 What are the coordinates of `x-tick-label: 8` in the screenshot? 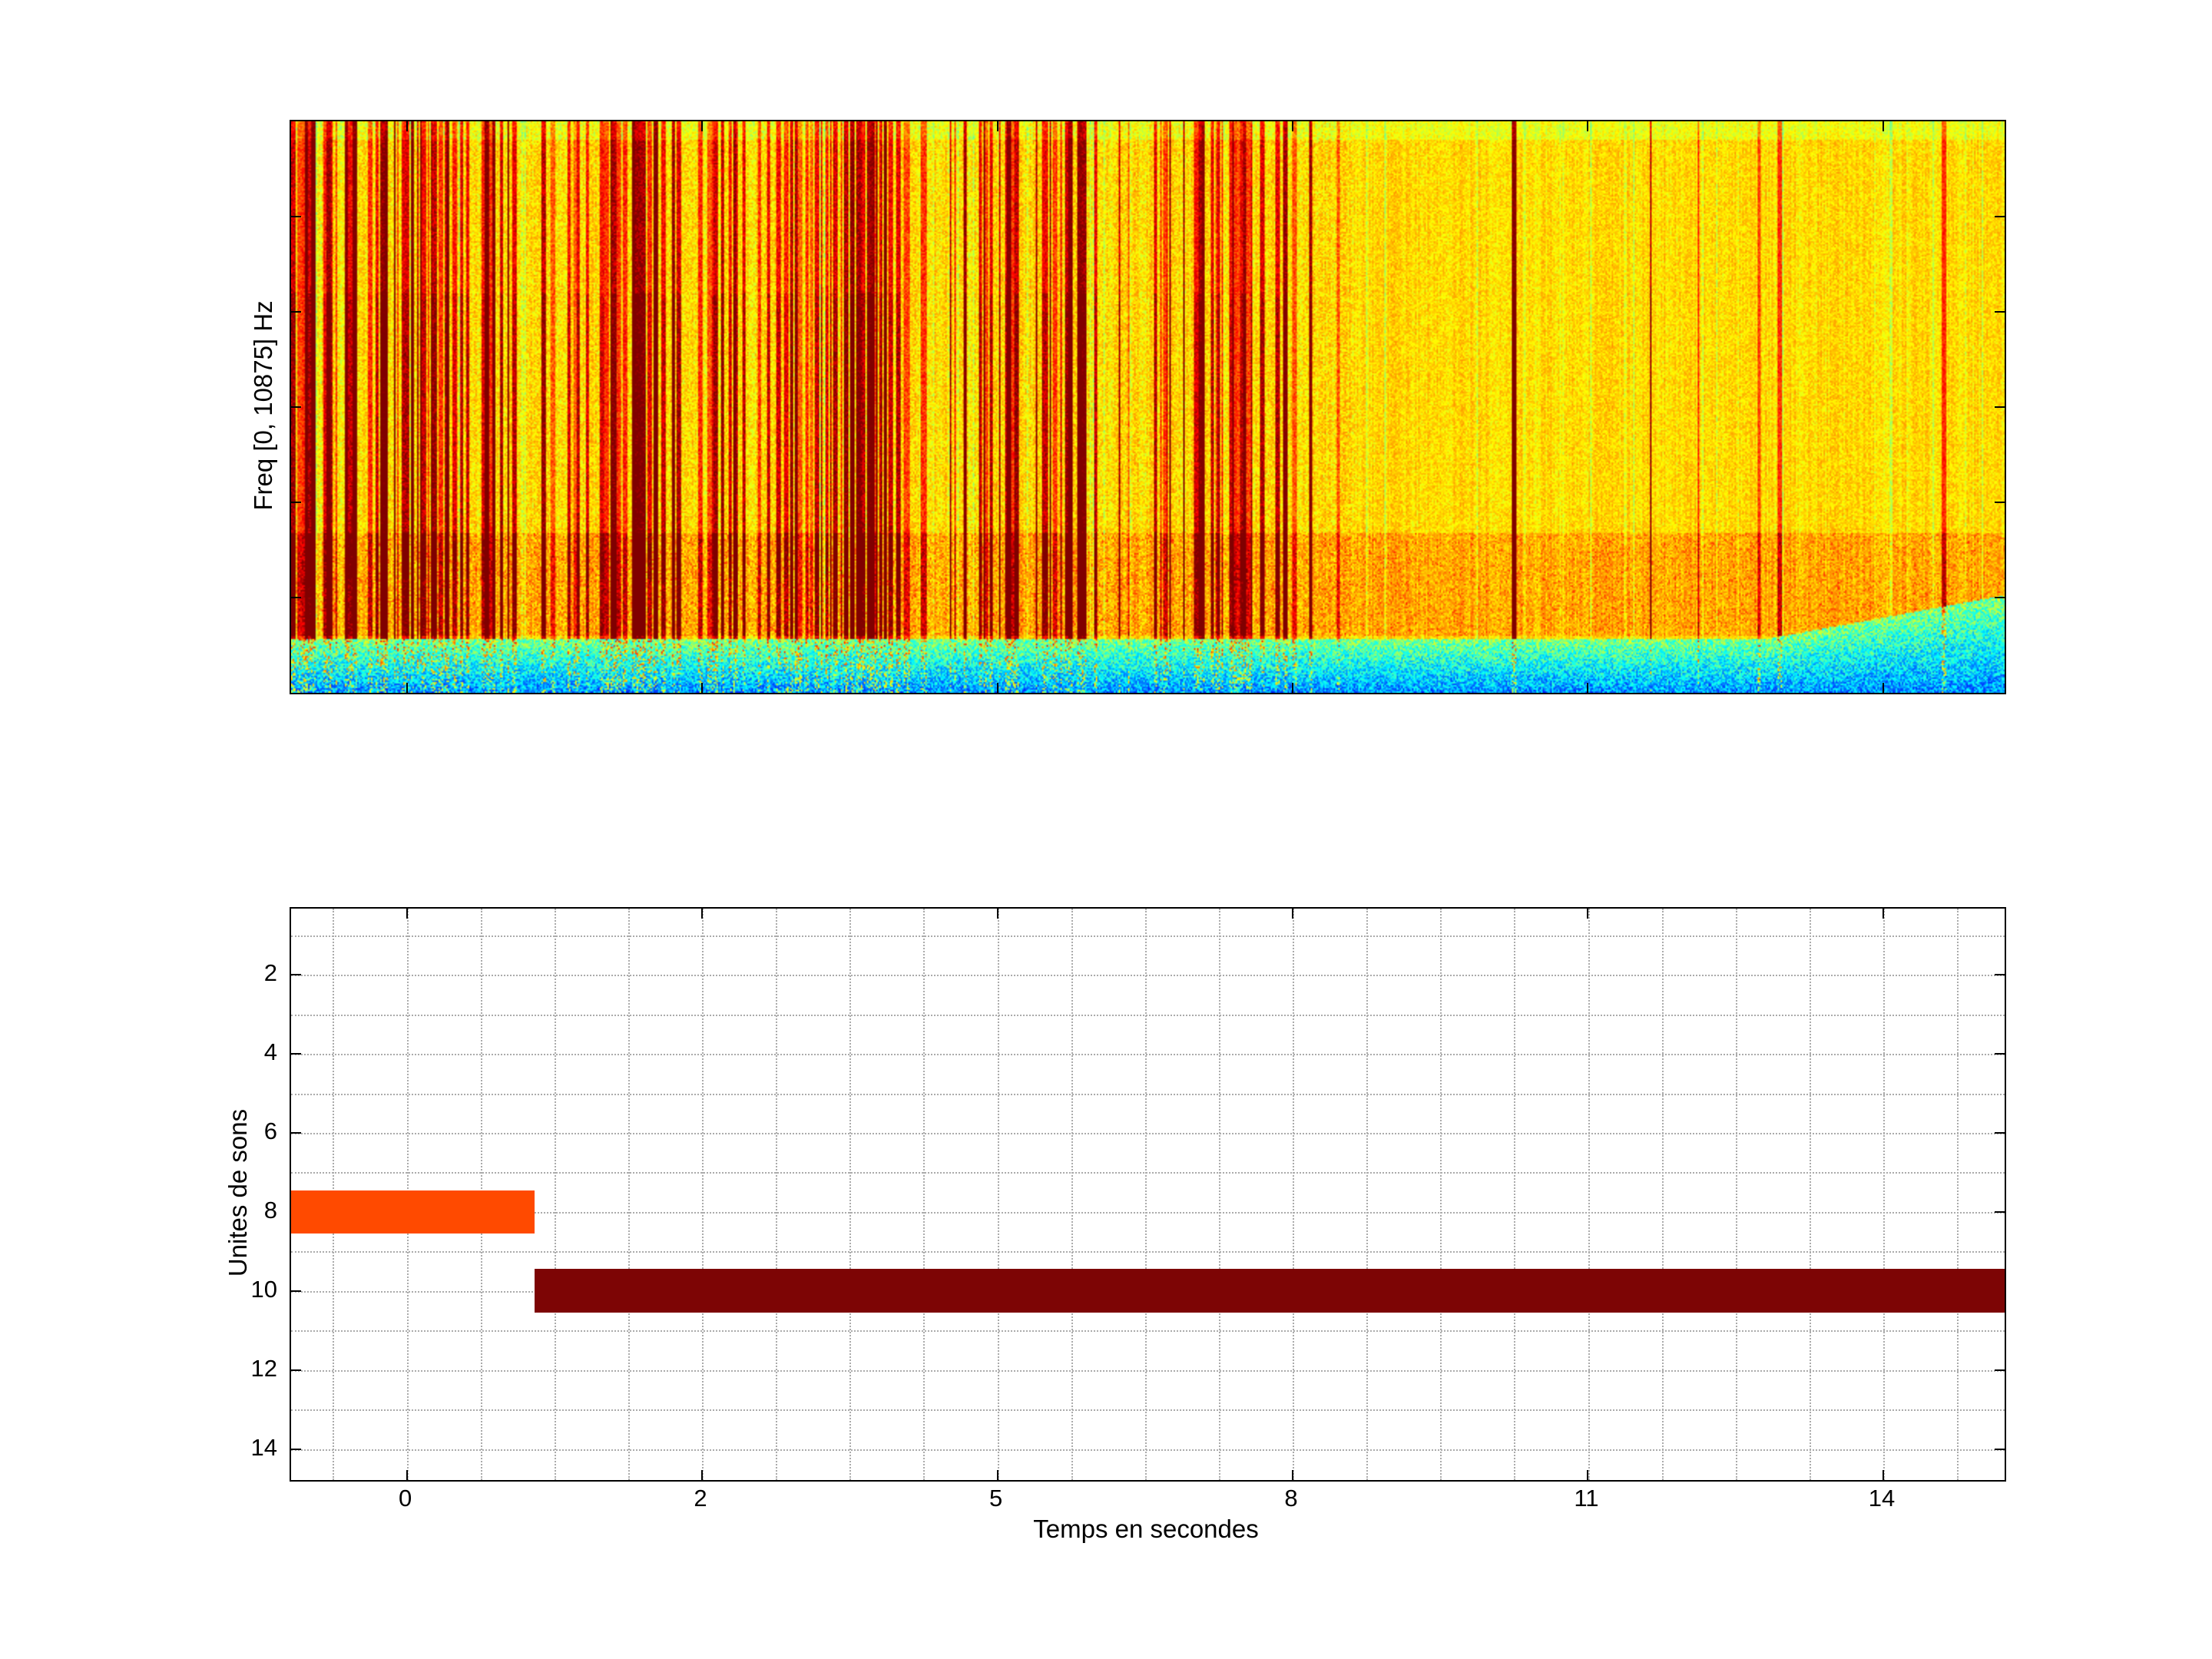 It's located at (1291, 1498).